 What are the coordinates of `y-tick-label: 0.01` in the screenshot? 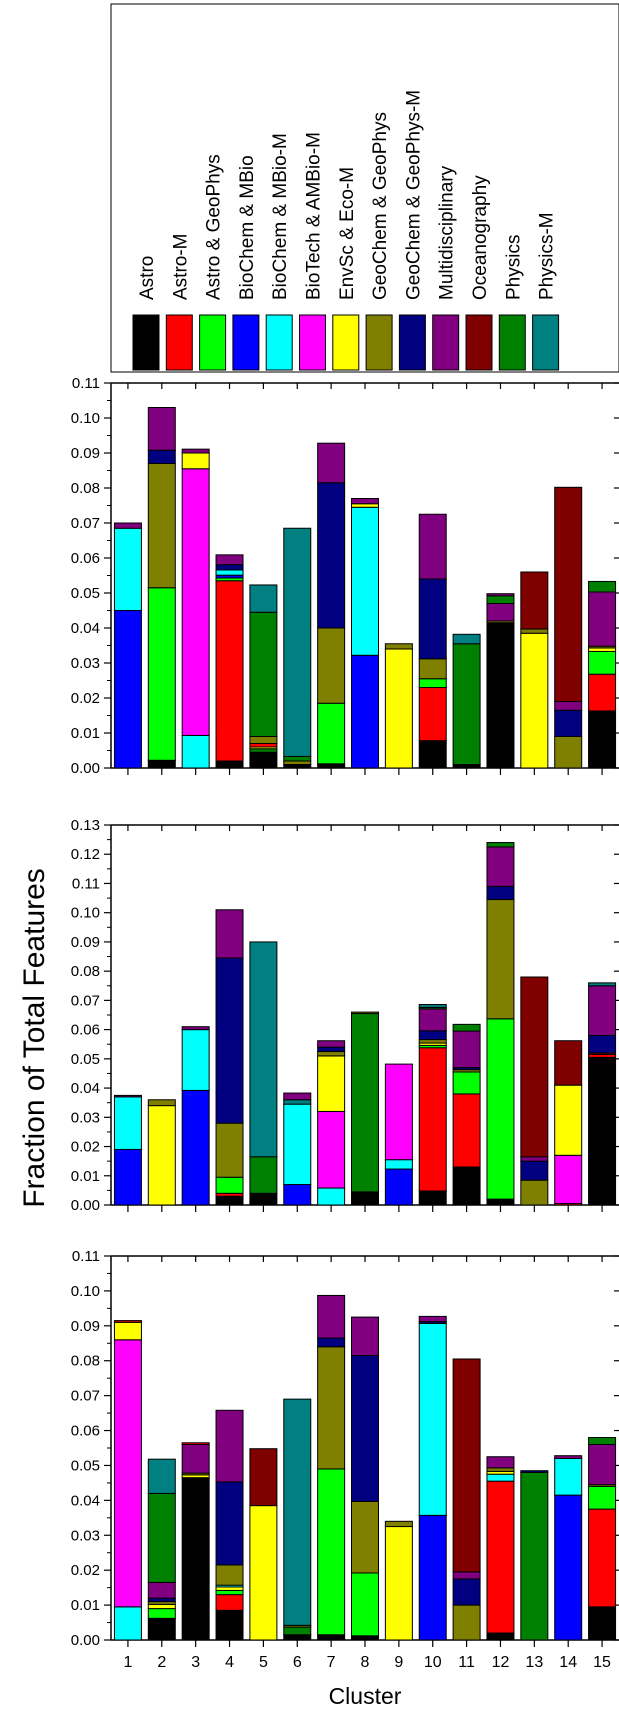 It's located at (85, 1605).